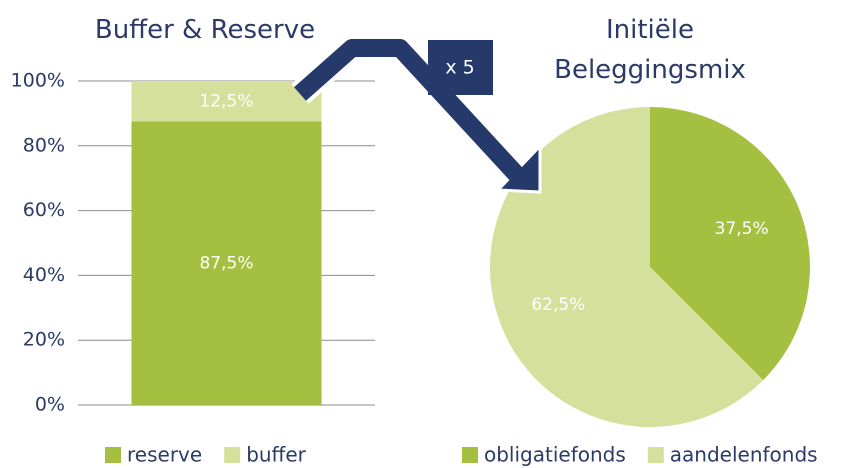  Describe the element at coordinates (44, 210) in the screenshot. I see `y-tick-label: 60%` at that location.